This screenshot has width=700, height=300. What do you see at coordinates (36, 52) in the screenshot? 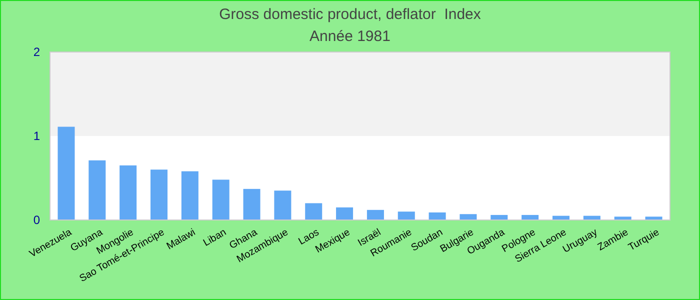
I see `y-tick-label: 2` at bounding box center [36, 52].